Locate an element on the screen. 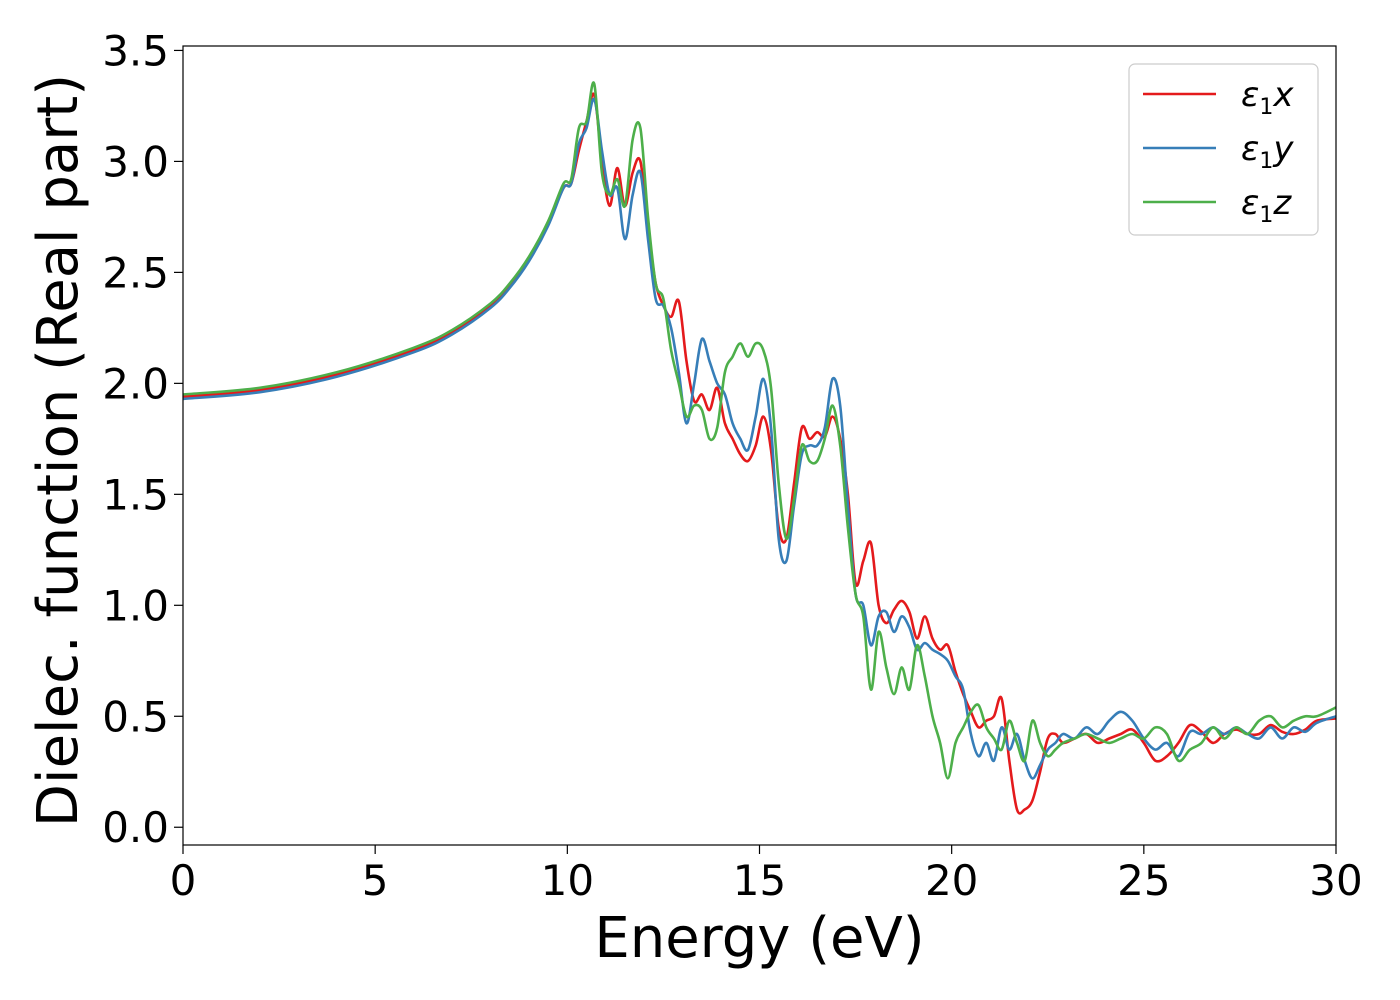 The width and height of the screenshot is (1400, 1000). x-tick-label: 0 is located at coordinates (183, 880).